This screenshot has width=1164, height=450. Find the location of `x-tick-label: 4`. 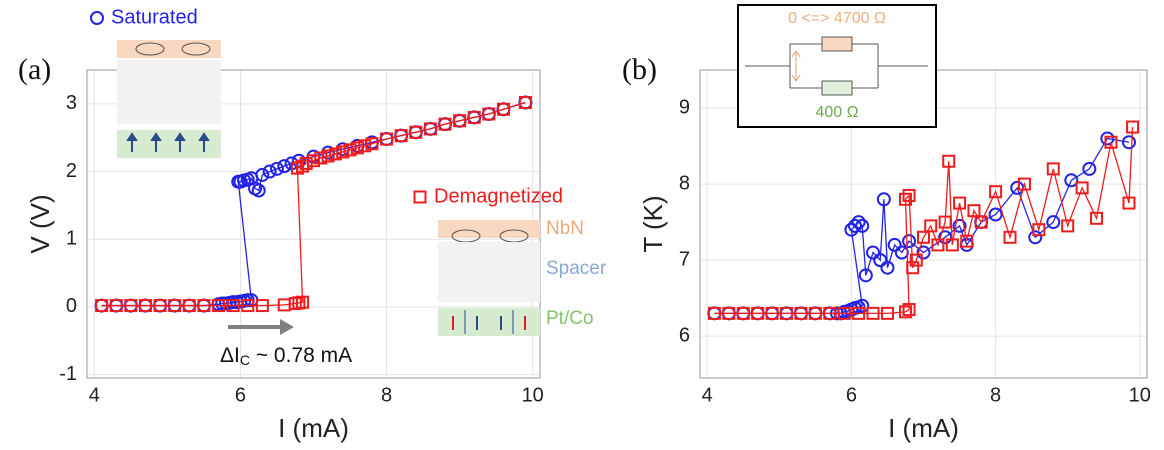

x-tick-label: 4 is located at coordinates (707, 395).